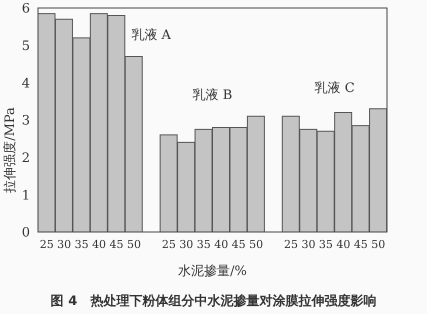  What do you see at coordinates (26, 158) in the screenshot?
I see `y-tick-label: 2` at bounding box center [26, 158].